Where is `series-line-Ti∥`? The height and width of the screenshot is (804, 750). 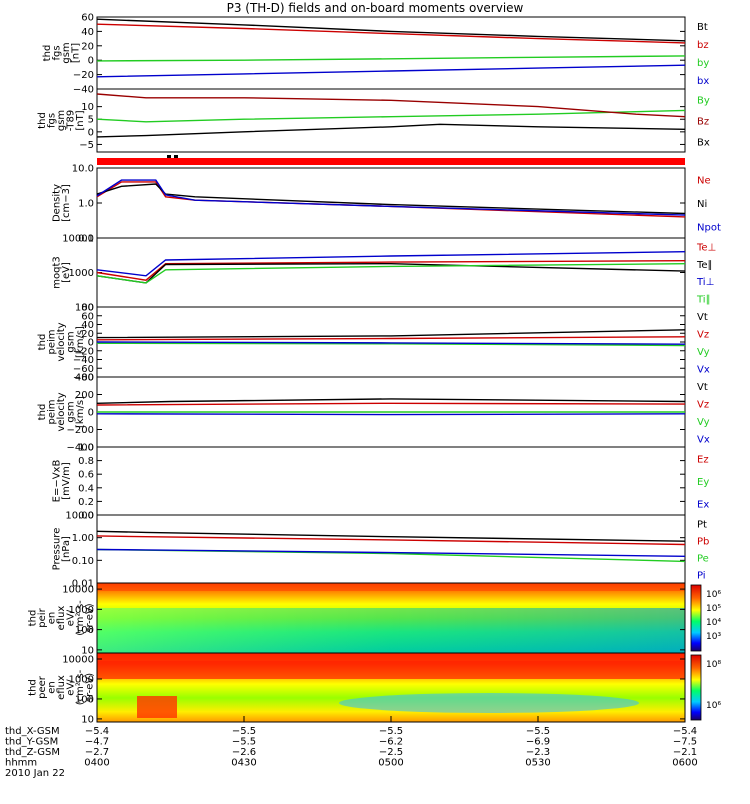
series-line-Ti∥ is located at coordinates (391, 273).